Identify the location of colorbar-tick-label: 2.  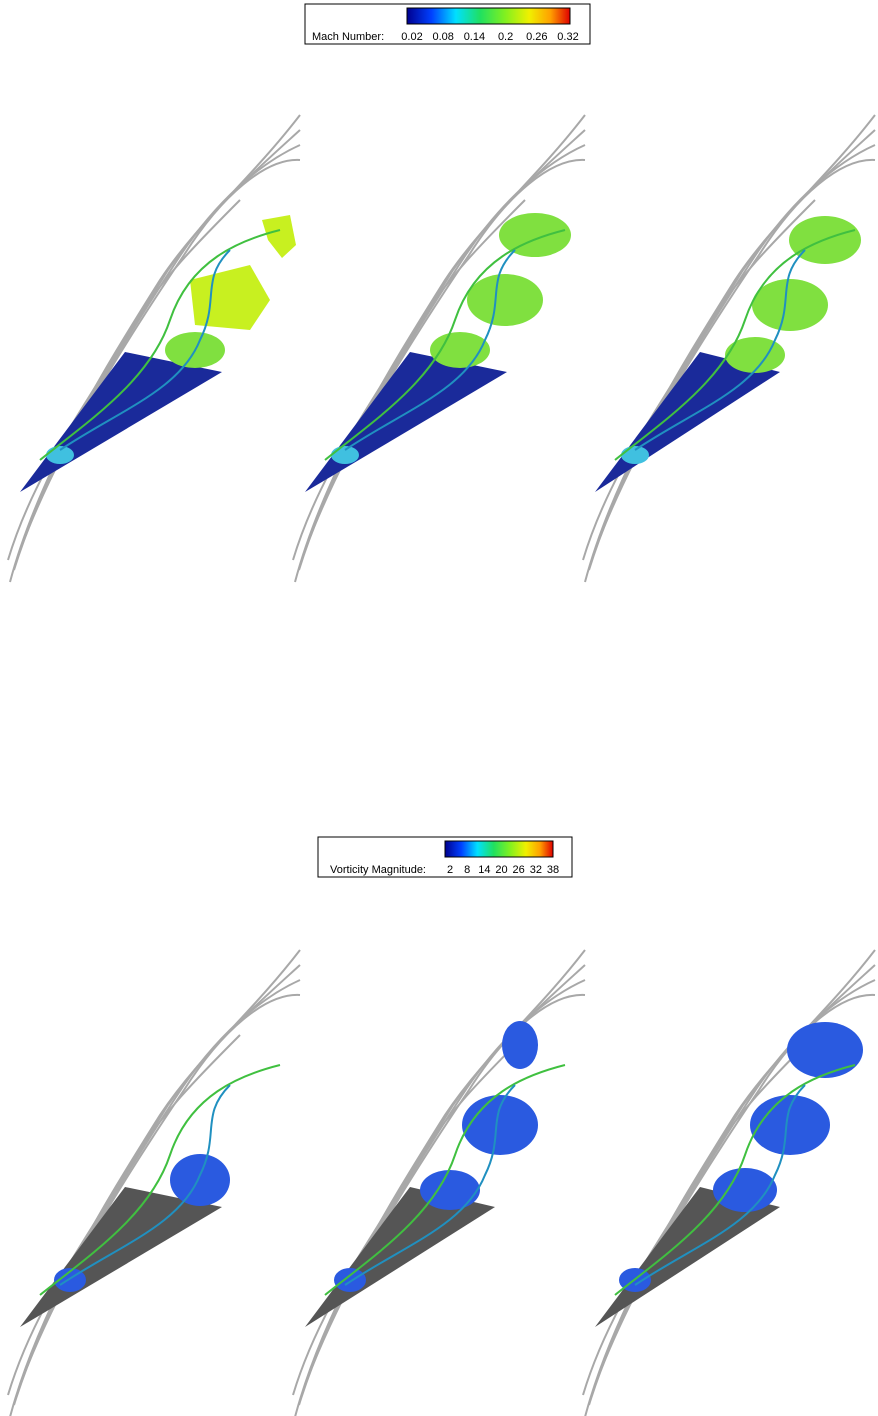
(450, 870).